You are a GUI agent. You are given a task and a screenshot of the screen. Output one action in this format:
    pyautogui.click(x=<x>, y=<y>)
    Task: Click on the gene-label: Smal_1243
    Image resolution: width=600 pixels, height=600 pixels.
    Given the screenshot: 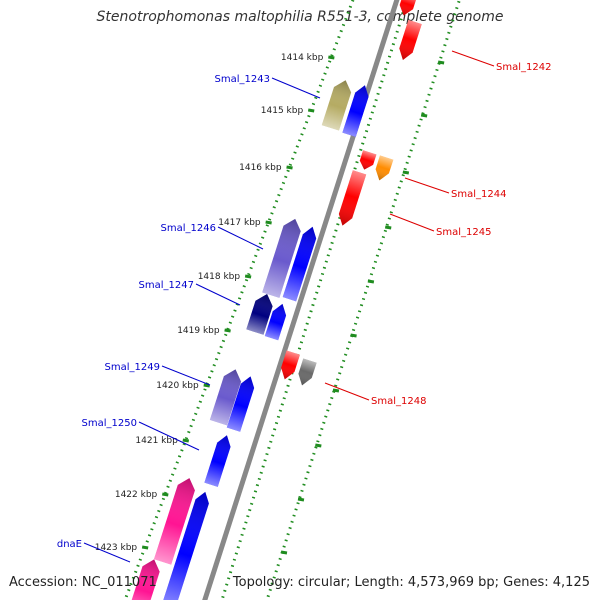 What is the action you would take?
    pyautogui.click(x=242, y=79)
    